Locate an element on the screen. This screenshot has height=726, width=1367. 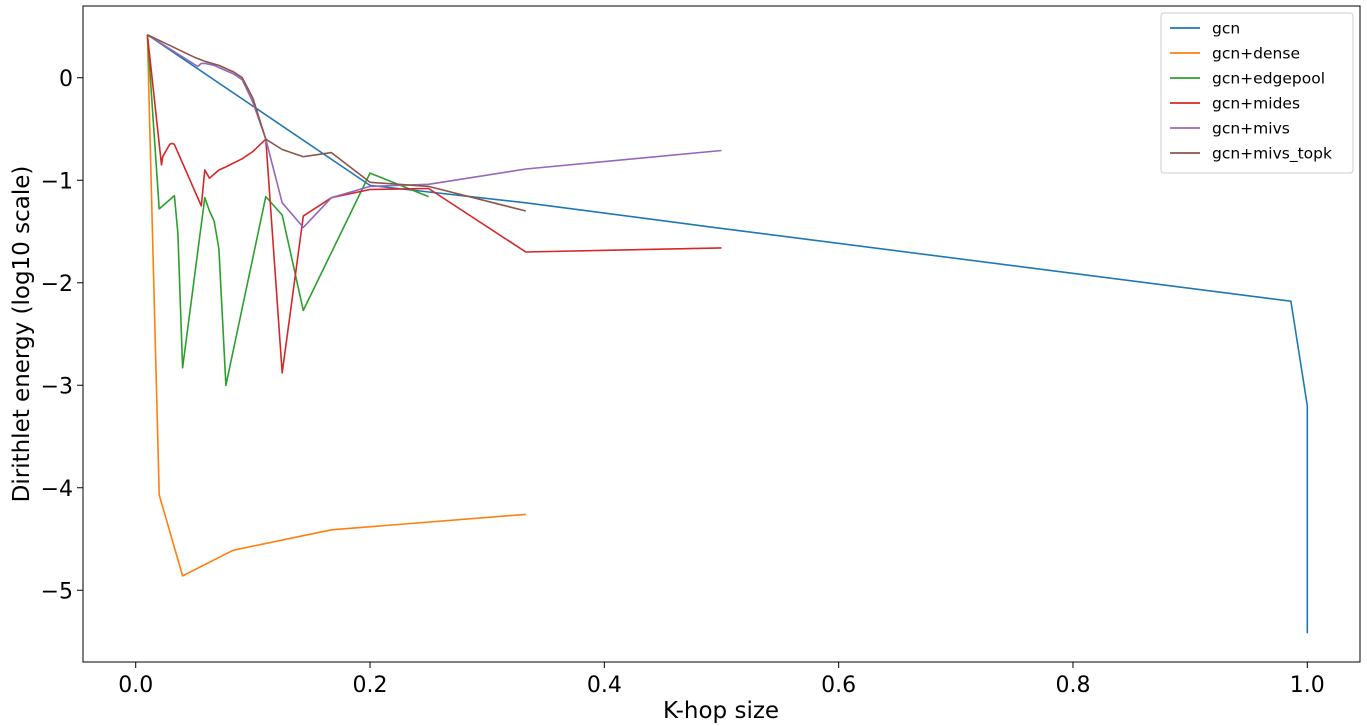
y-tick-label: −5 is located at coordinates (57, 591).